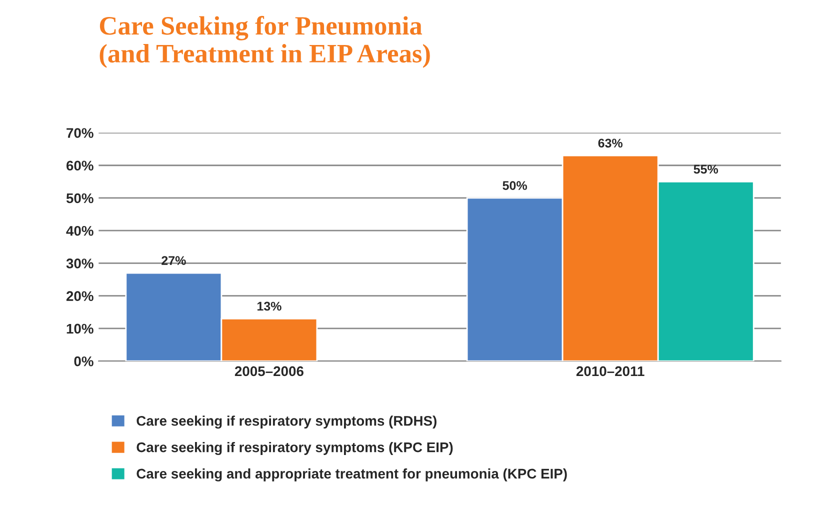  Describe the element at coordinates (80, 329) in the screenshot. I see `y-tick-label: 10%` at that location.